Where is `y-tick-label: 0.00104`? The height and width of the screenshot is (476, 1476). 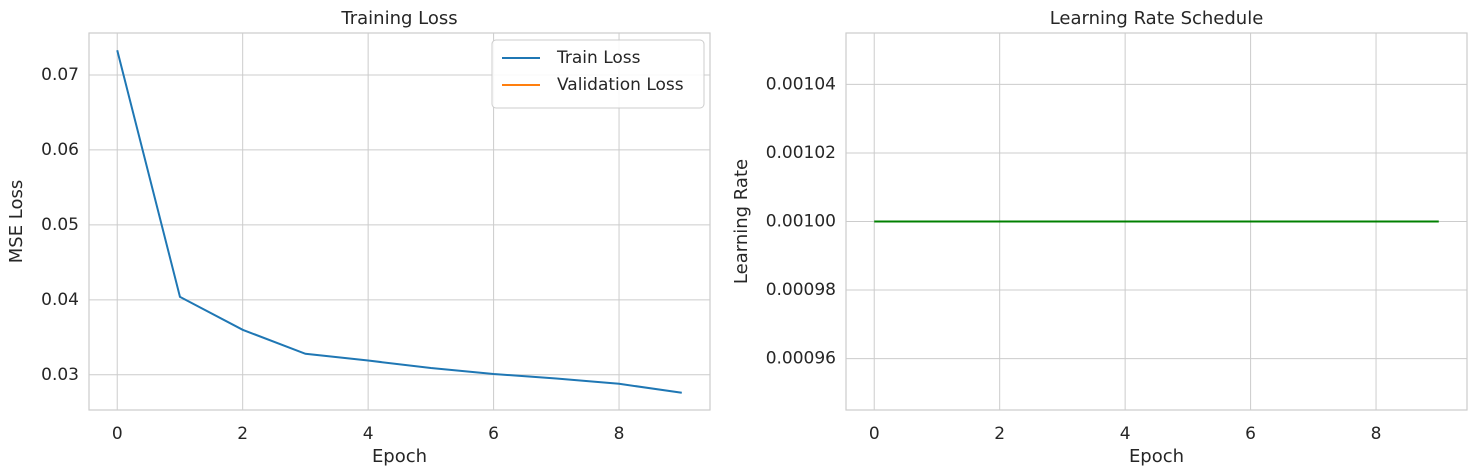 y-tick-label: 0.00104 is located at coordinates (801, 84).